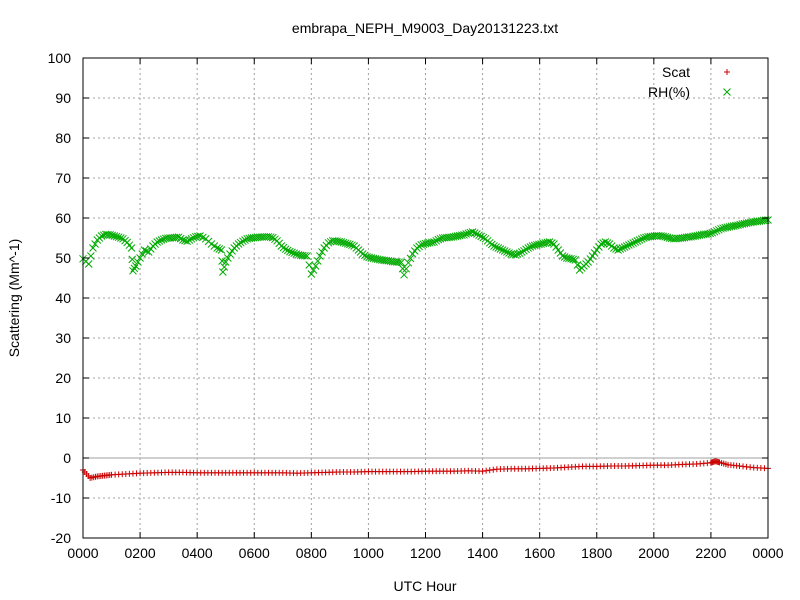 The height and width of the screenshot is (600, 800). What do you see at coordinates (368, 553) in the screenshot?
I see `x-tick-label: 1000` at bounding box center [368, 553].